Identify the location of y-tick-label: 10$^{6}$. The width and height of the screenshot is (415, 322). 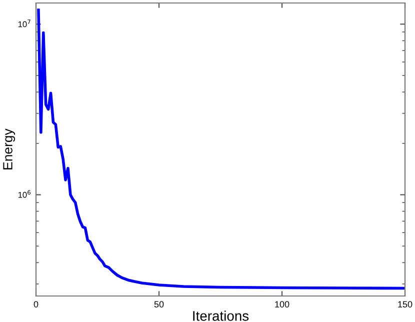
(24, 194).